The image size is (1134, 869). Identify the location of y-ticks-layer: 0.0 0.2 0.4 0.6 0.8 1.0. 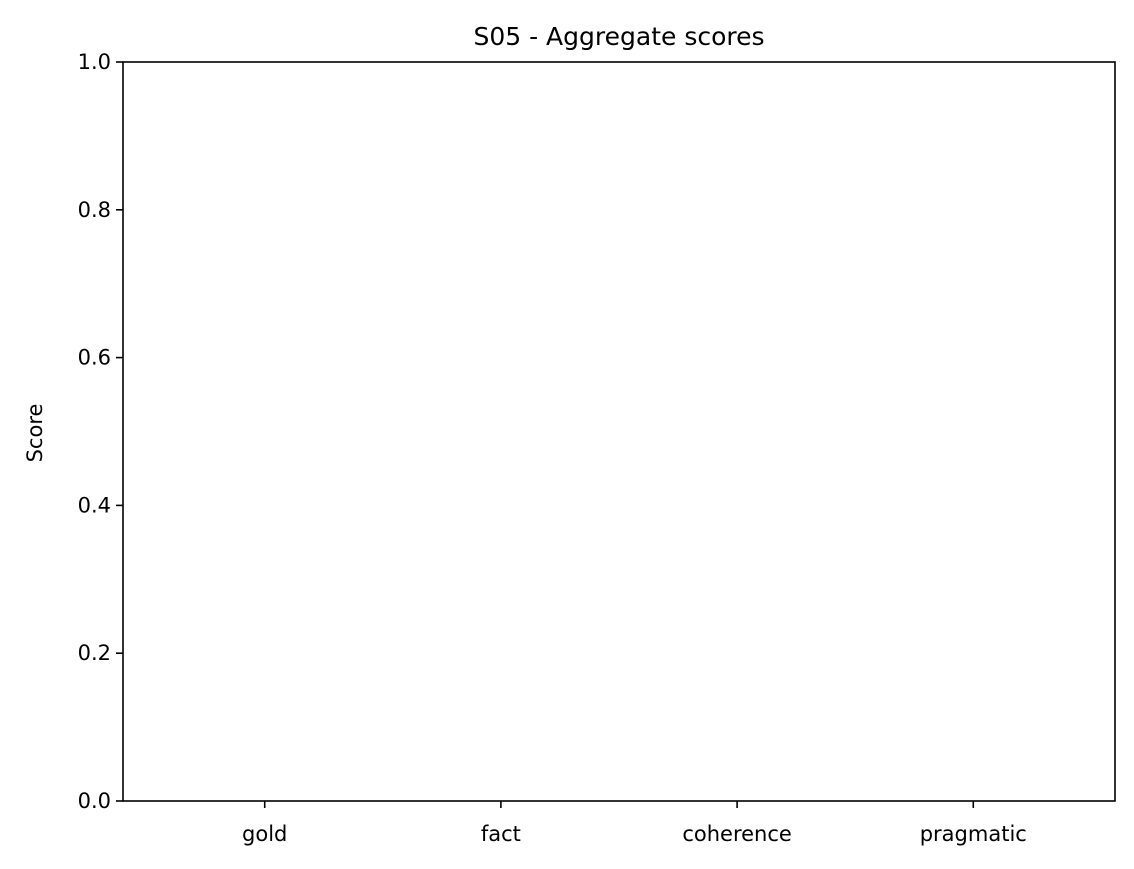
(100, 431).